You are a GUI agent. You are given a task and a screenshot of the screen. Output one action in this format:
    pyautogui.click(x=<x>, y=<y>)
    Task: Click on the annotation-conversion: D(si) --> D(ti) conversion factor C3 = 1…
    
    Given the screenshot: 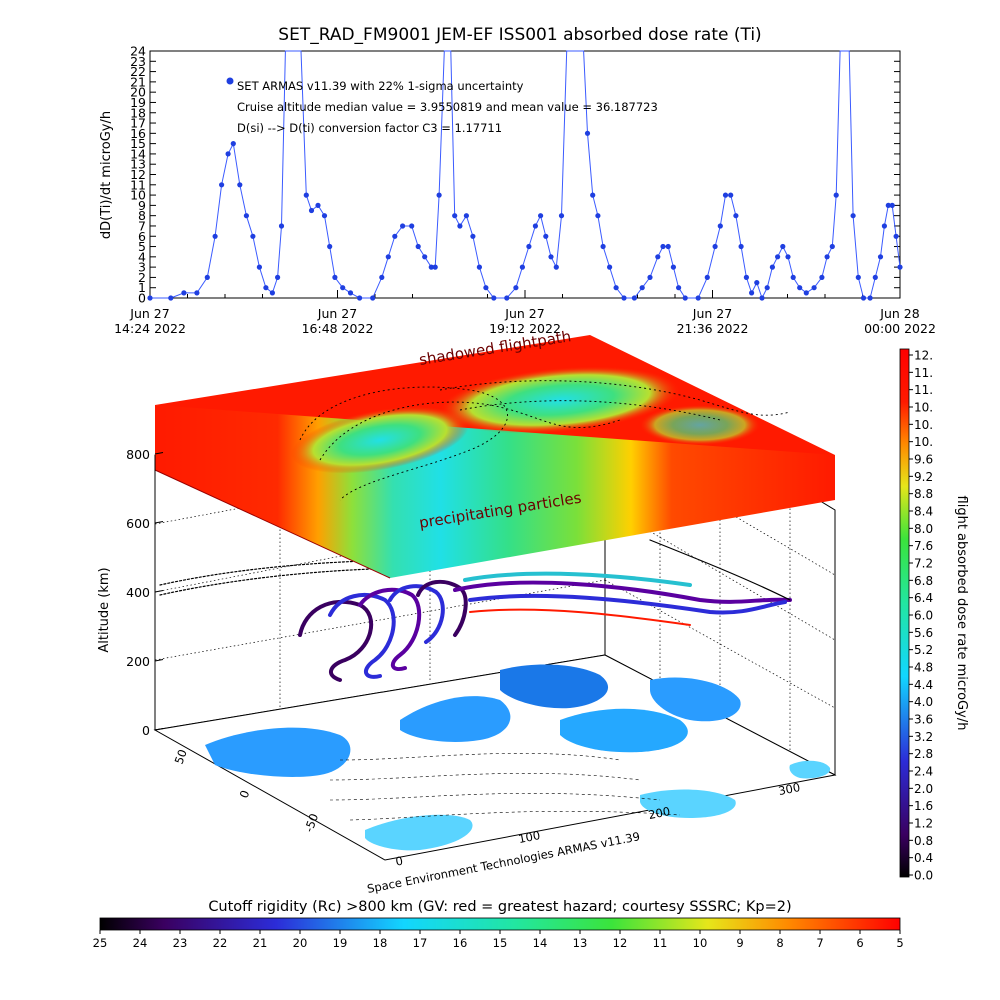 What is the action you would take?
    pyautogui.click(x=369, y=128)
    